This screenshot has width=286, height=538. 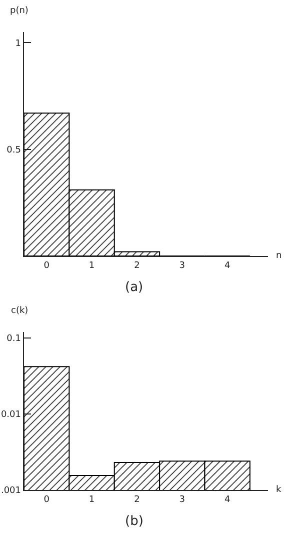 I want to click on y-tick-label: 0.01, so click(x=10, y=415).